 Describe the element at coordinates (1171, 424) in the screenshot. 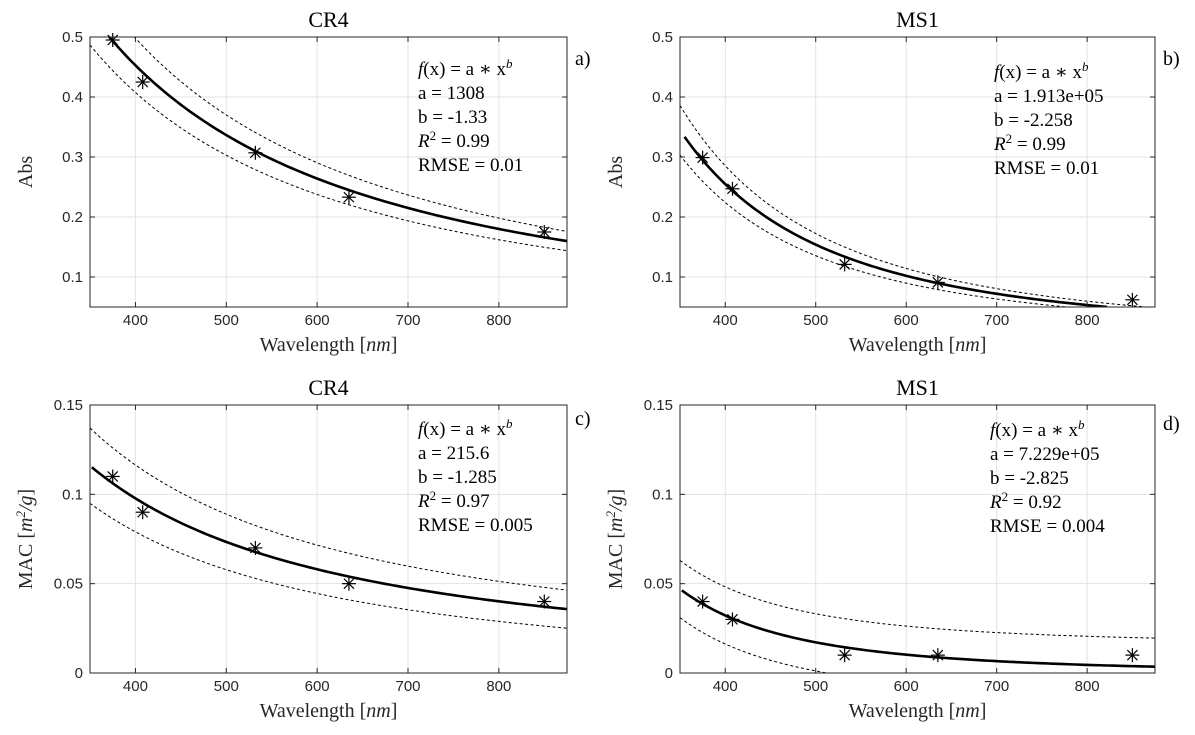

I see `panel-tag: d)` at that location.